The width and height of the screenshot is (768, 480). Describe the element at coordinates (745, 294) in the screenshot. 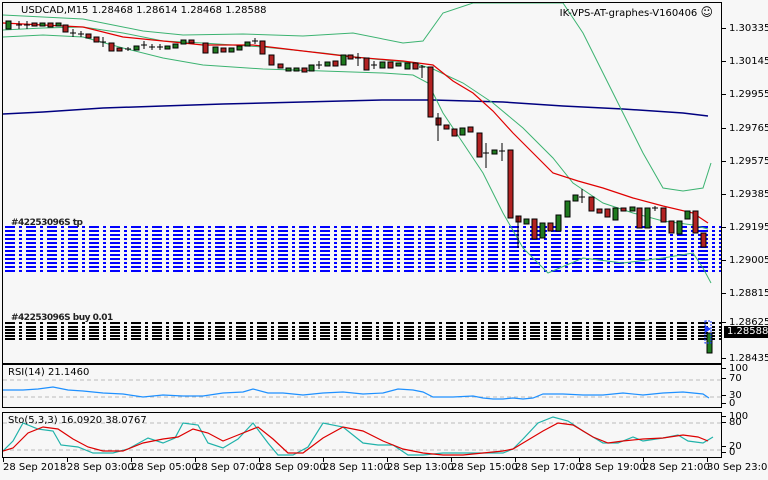

I see `price-tick: 1.28815` at that location.